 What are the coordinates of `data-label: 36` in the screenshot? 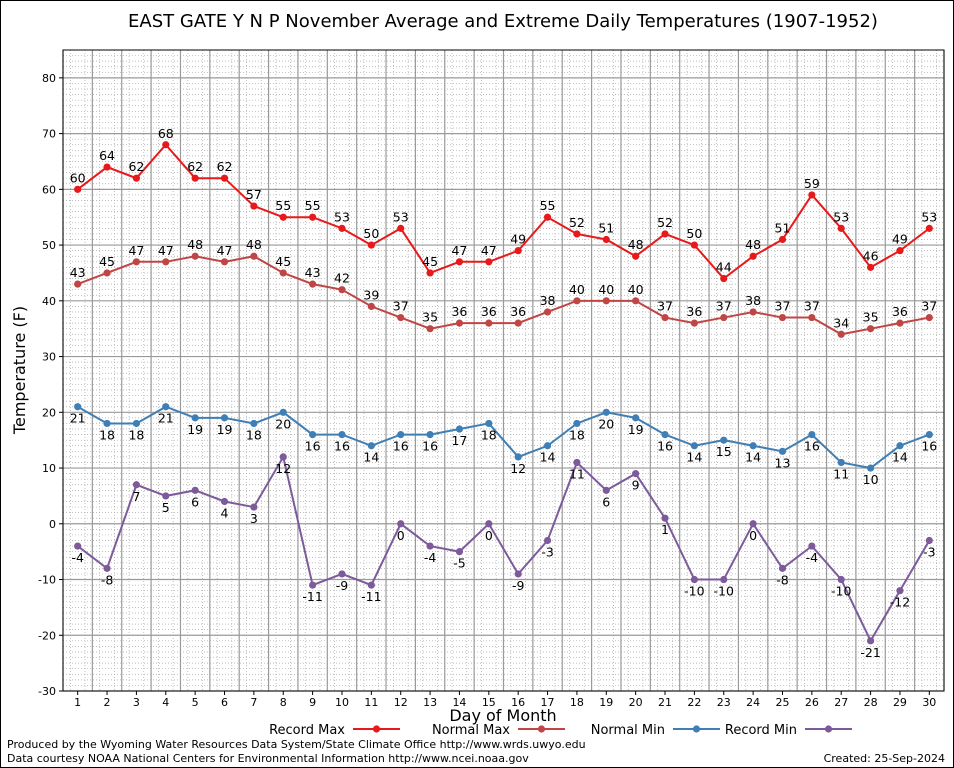 It's located at (489, 311).